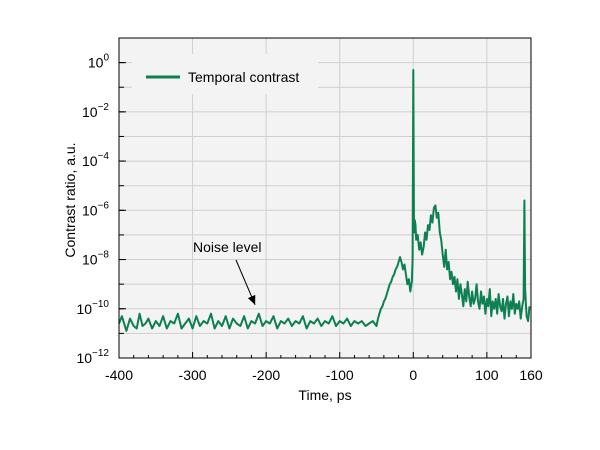  I want to click on x-tick-label: 0, so click(413, 375).